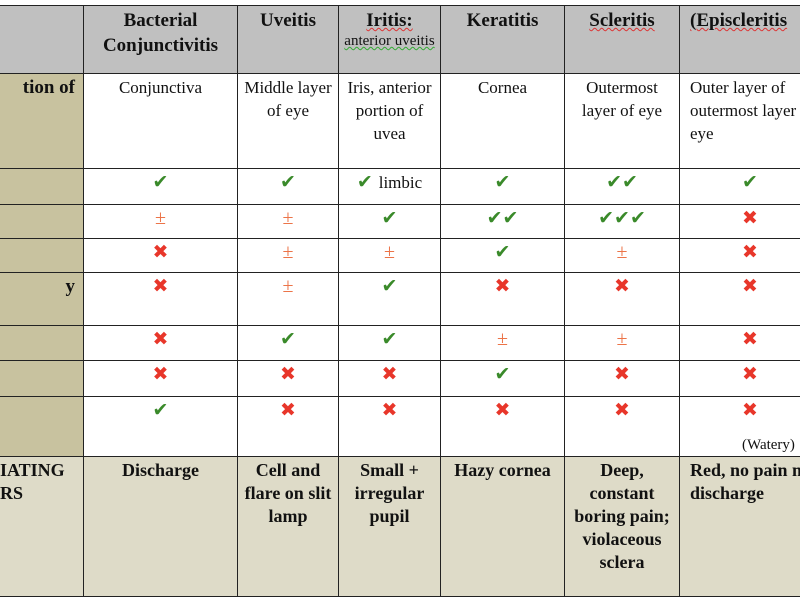 The image size is (800, 600). Describe the element at coordinates (160, 526) in the screenshot. I see `cell: Discharge` at that location.